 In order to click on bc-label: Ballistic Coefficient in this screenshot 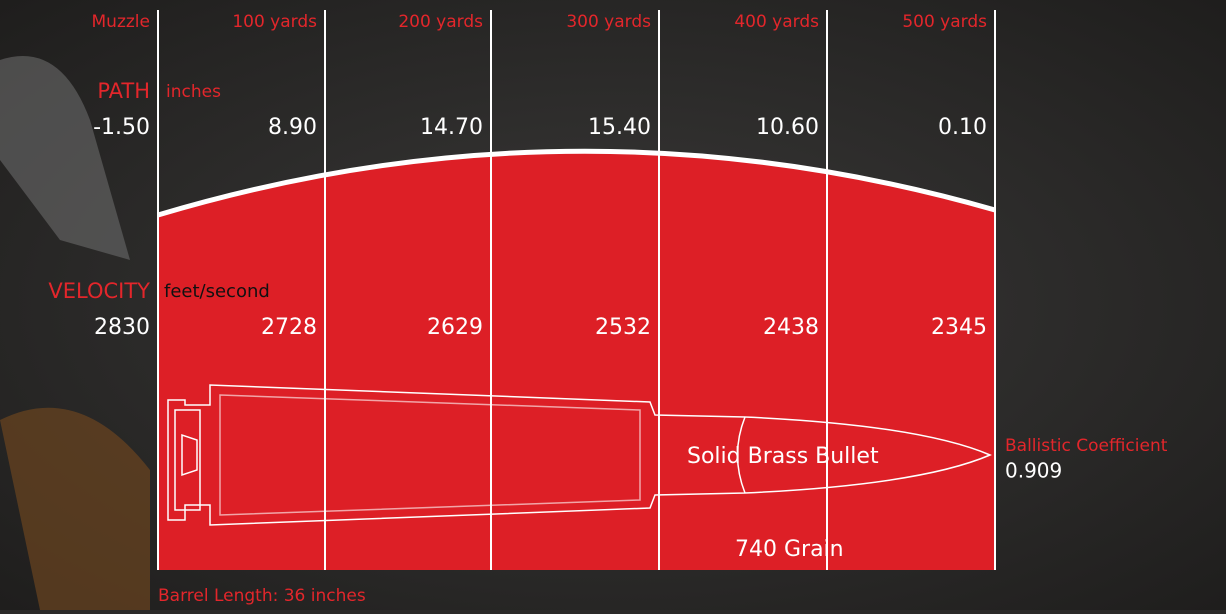, I will do `click(1086, 446)`.